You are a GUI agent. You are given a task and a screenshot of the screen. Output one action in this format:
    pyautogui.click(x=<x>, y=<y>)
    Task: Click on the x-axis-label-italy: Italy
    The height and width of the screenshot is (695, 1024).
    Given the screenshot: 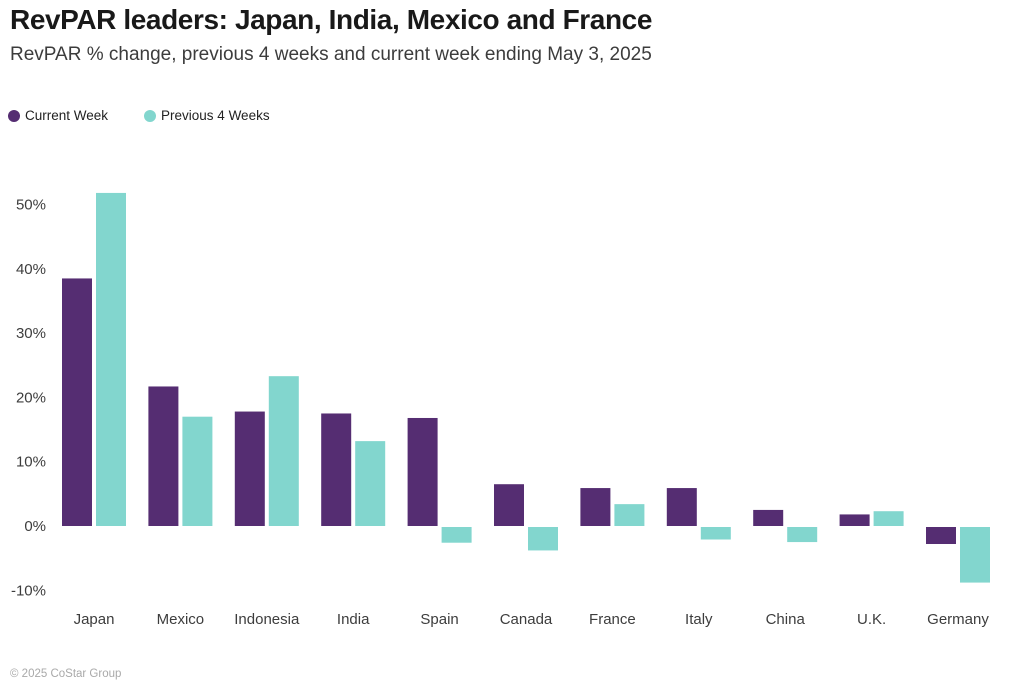 What is the action you would take?
    pyautogui.click(x=699, y=619)
    